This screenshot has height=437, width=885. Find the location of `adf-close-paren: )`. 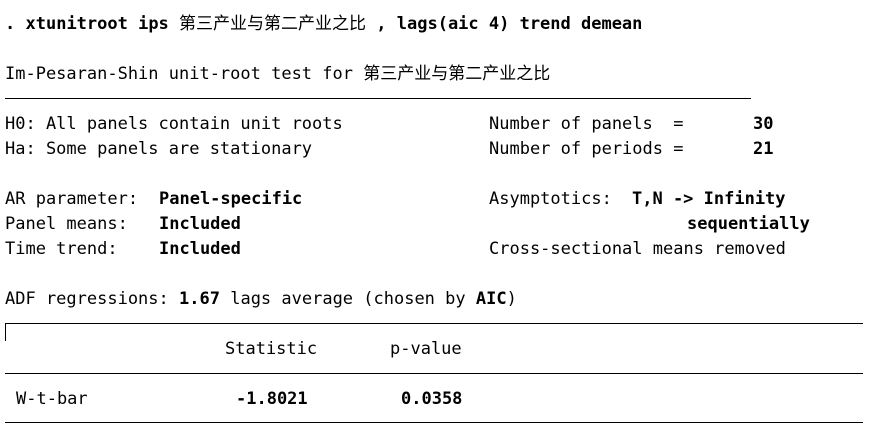

adf-close-paren: ) is located at coordinates (511, 299).